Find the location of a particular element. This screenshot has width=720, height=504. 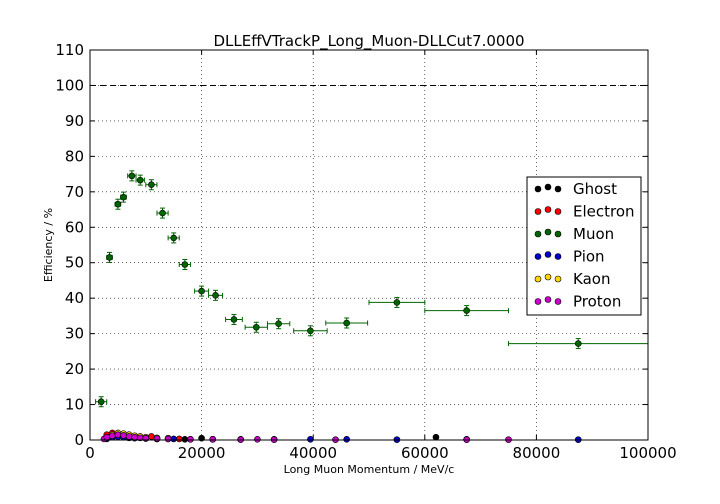

y-tick-label: 50 is located at coordinates (74, 263).